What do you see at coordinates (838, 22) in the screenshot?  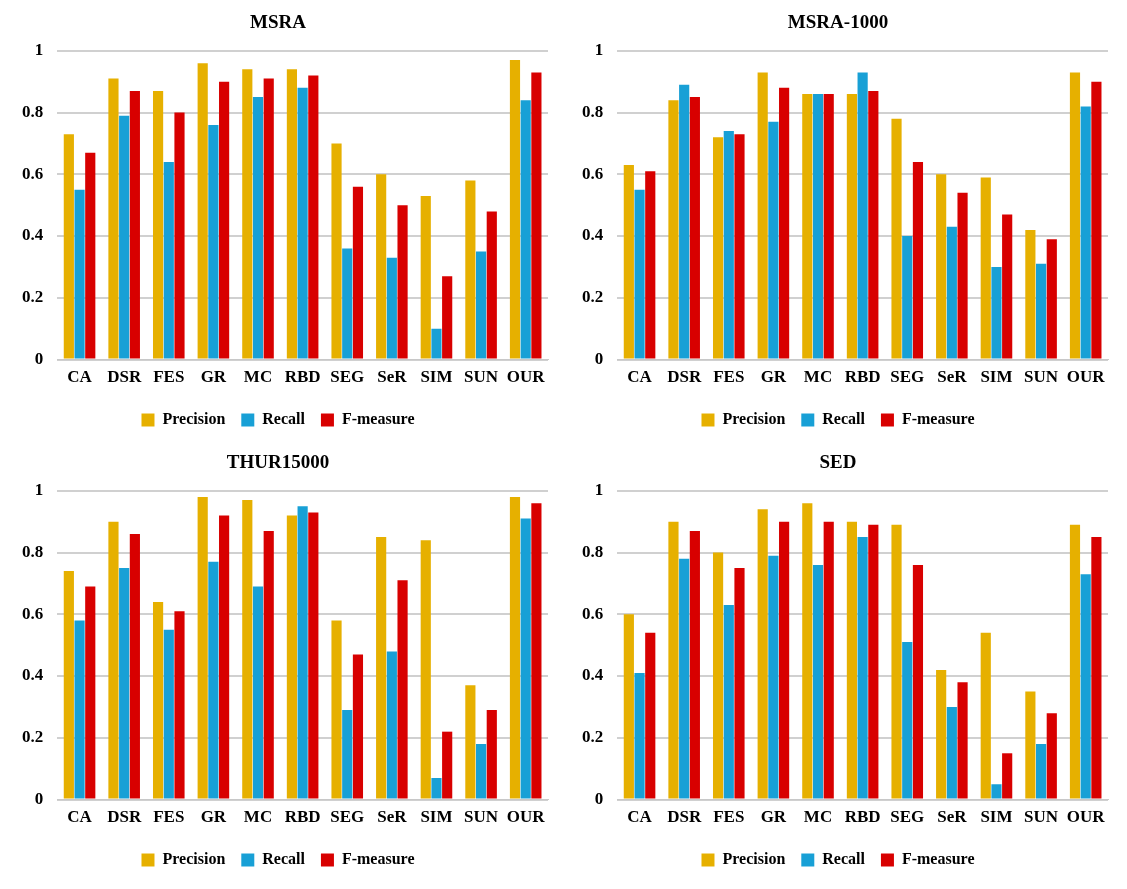 I see `chart-title: MSRA-1000` at bounding box center [838, 22].